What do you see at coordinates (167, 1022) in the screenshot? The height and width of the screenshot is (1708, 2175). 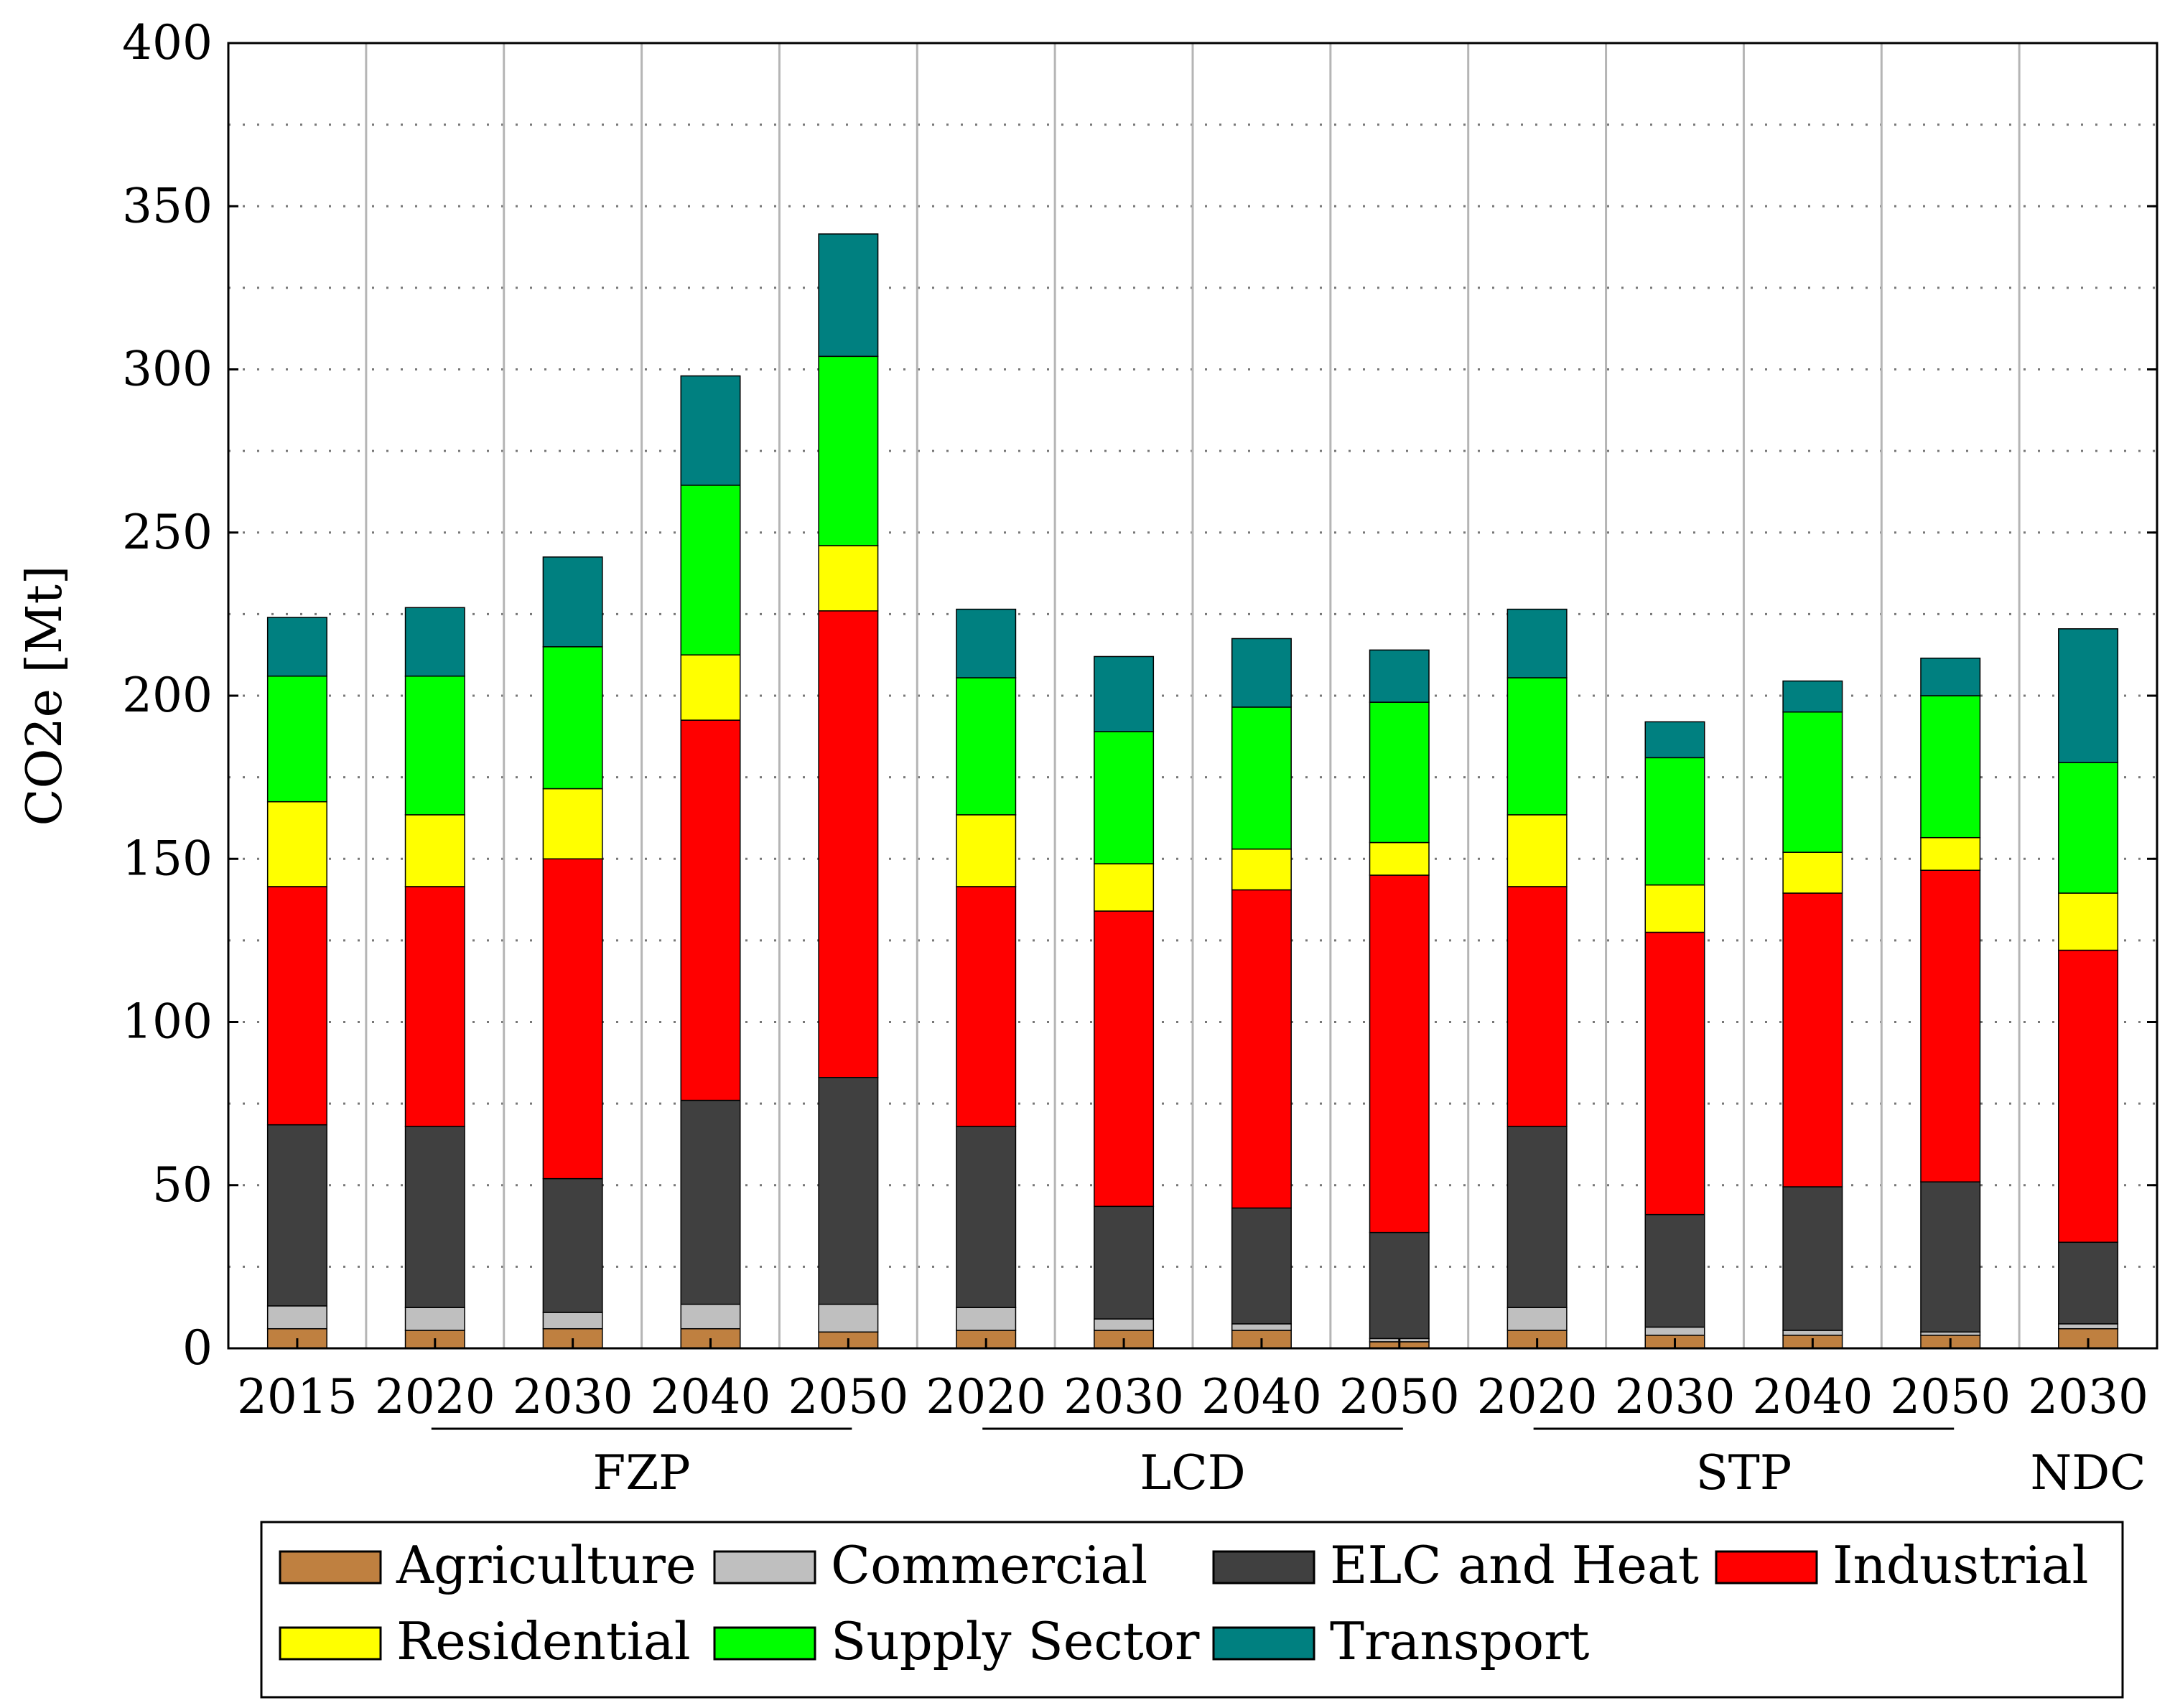 I see `y-tick-label: 100` at bounding box center [167, 1022].